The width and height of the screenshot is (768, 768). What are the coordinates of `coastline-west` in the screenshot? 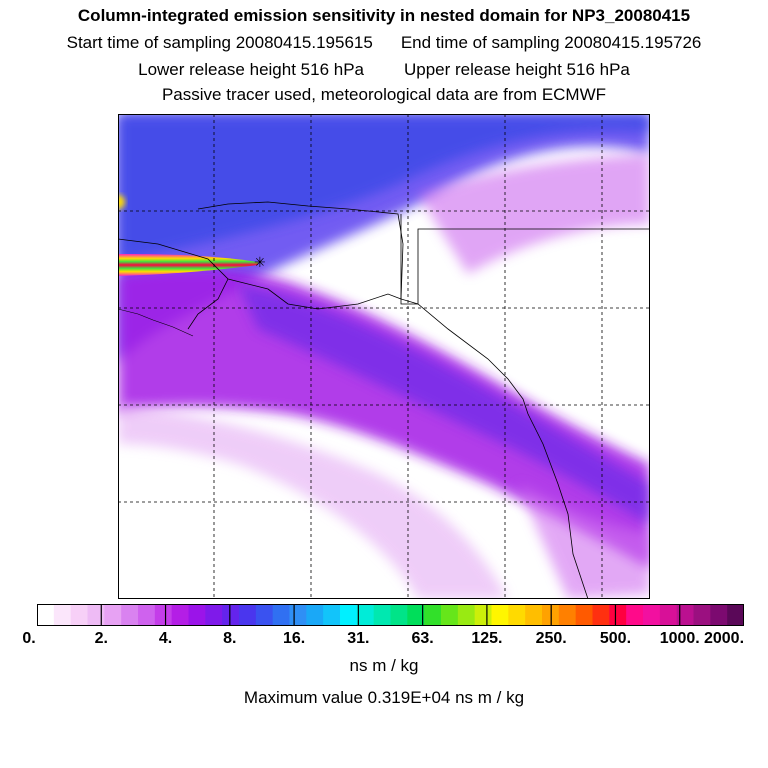 It's located at (260, 284).